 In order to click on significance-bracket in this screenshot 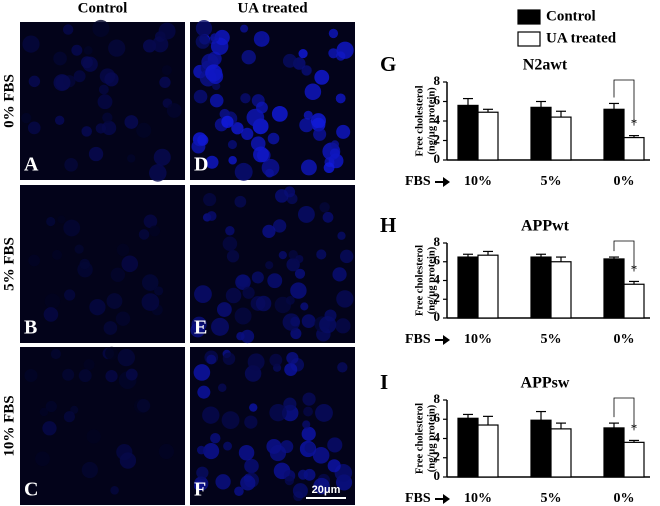, I will do `click(624, 256)`.